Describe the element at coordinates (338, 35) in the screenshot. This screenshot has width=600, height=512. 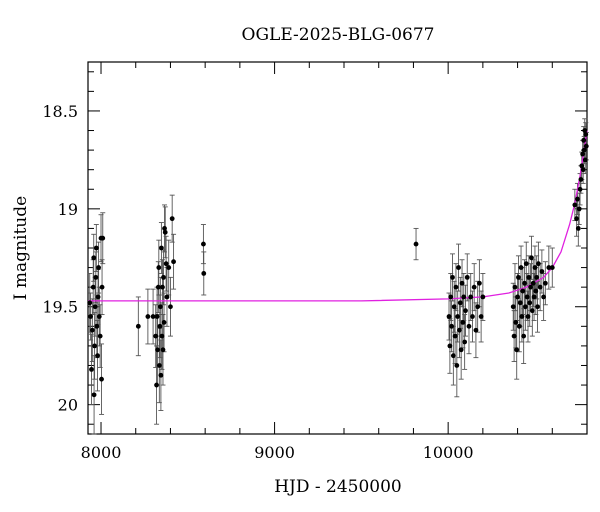
I see `chart-title: OGLE-2025-BLG-0677` at that location.